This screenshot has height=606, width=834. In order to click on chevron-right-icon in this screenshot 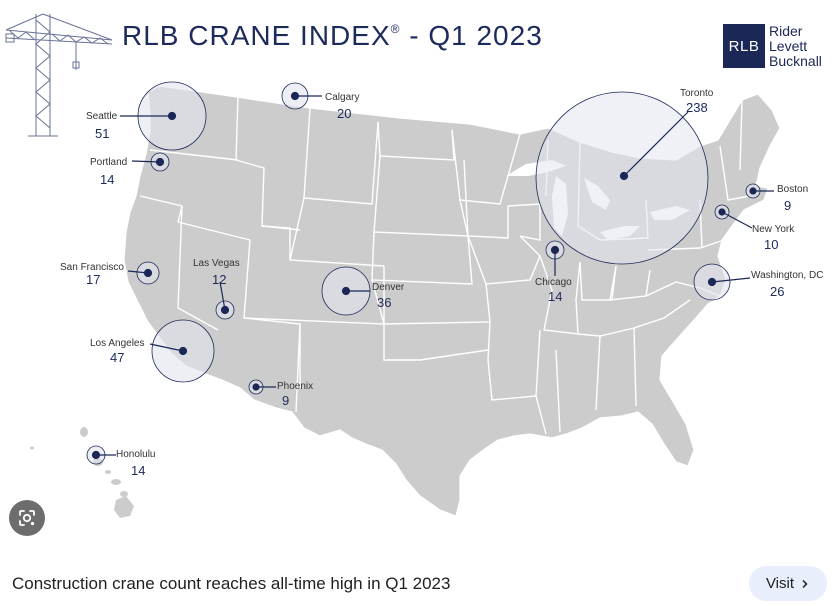, I will do `click(805, 583)`.